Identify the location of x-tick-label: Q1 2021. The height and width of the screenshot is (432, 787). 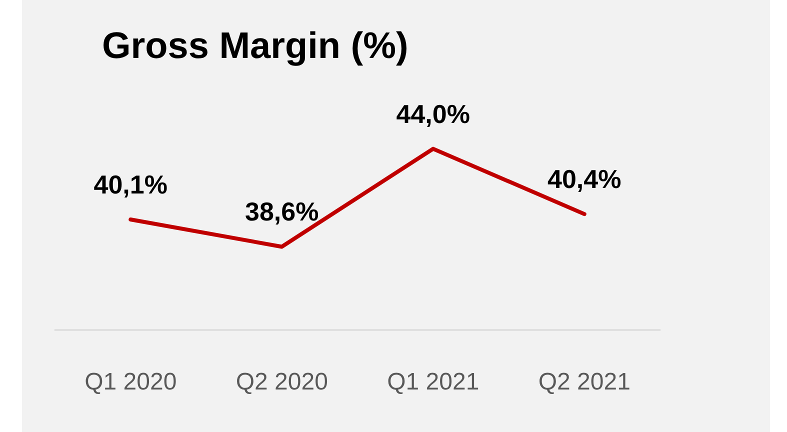
(433, 382).